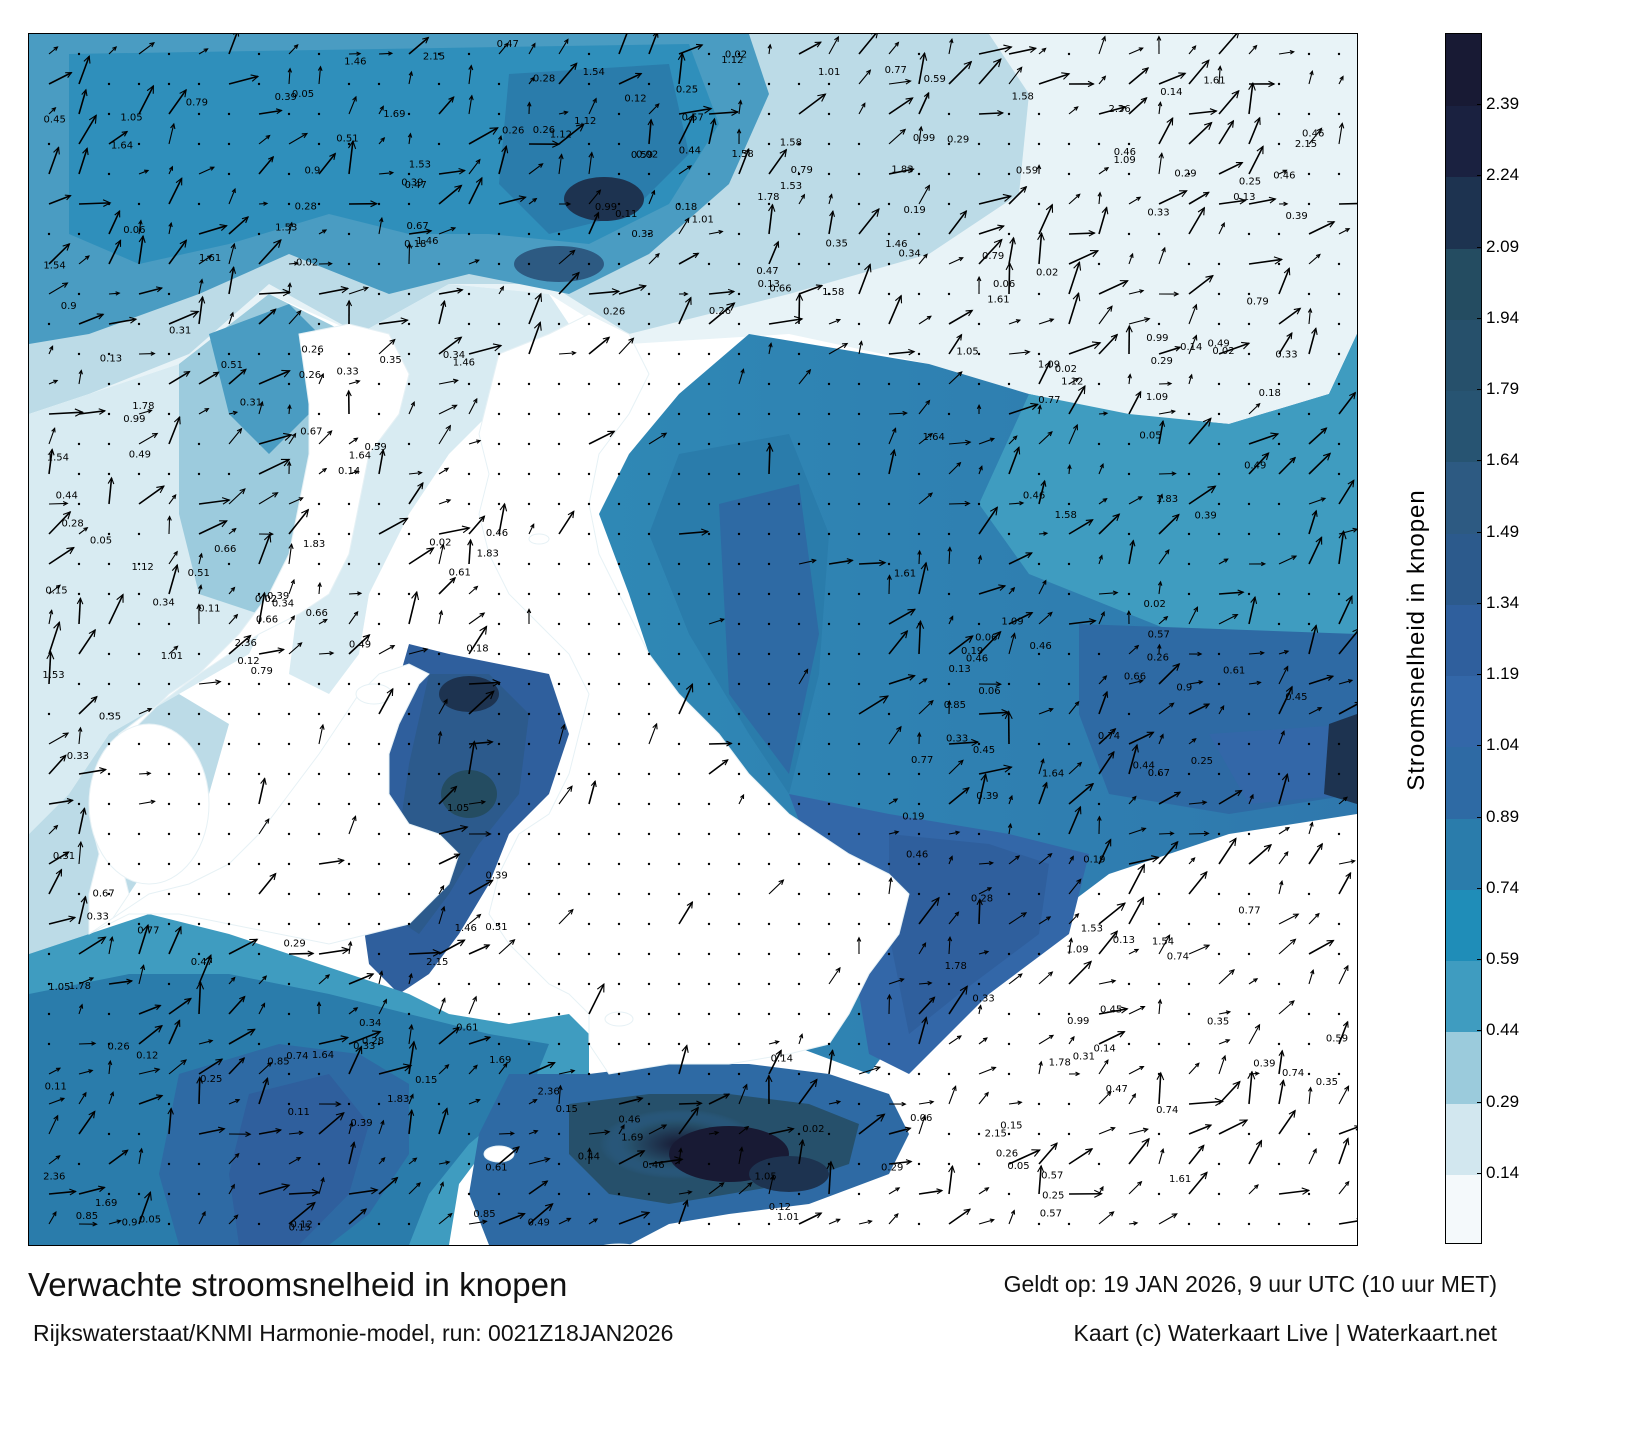 The width and height of the screenshot is (1650, 1450). Describe the element at coordinates (317, 613) in the screenshot. I see `value-label: 0.66` at that location.